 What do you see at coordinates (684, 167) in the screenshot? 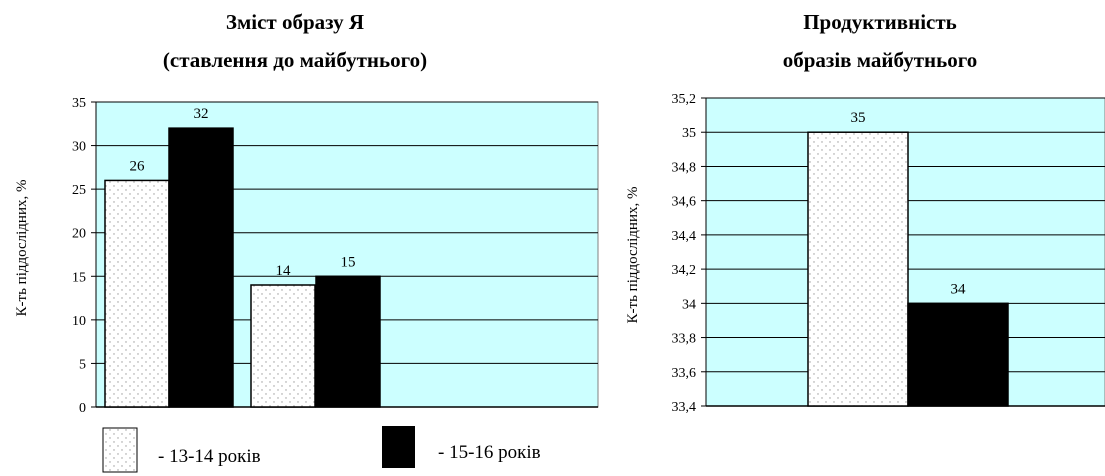
I see `y-tick-label: 34,8` at bounding box center [684, 167].